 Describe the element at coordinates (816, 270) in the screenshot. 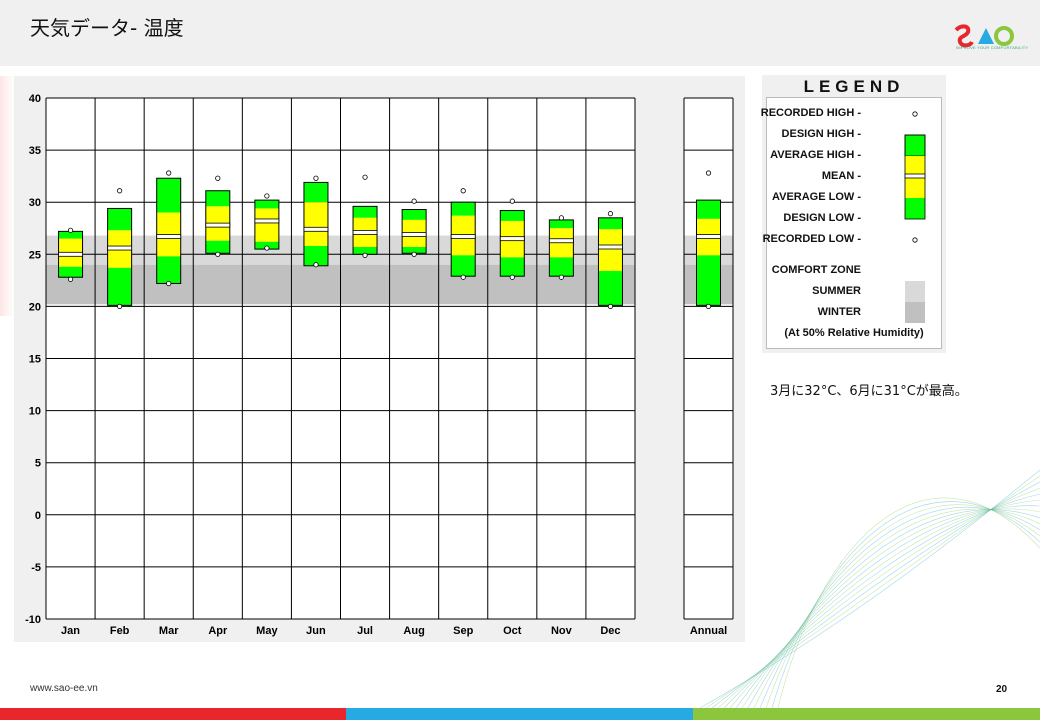

I see `legend-comfort-zone: COMFORT ZONE` at that location.